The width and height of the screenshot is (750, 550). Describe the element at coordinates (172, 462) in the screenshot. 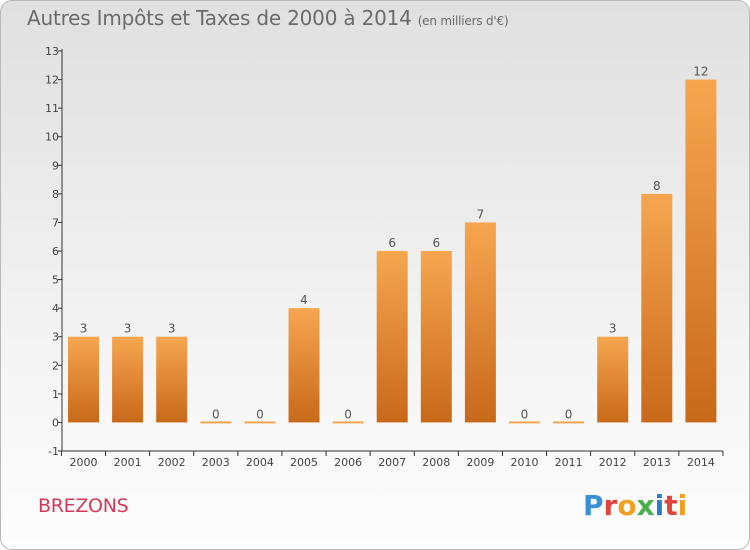

I see `x-tick-label: 2002` at that location.